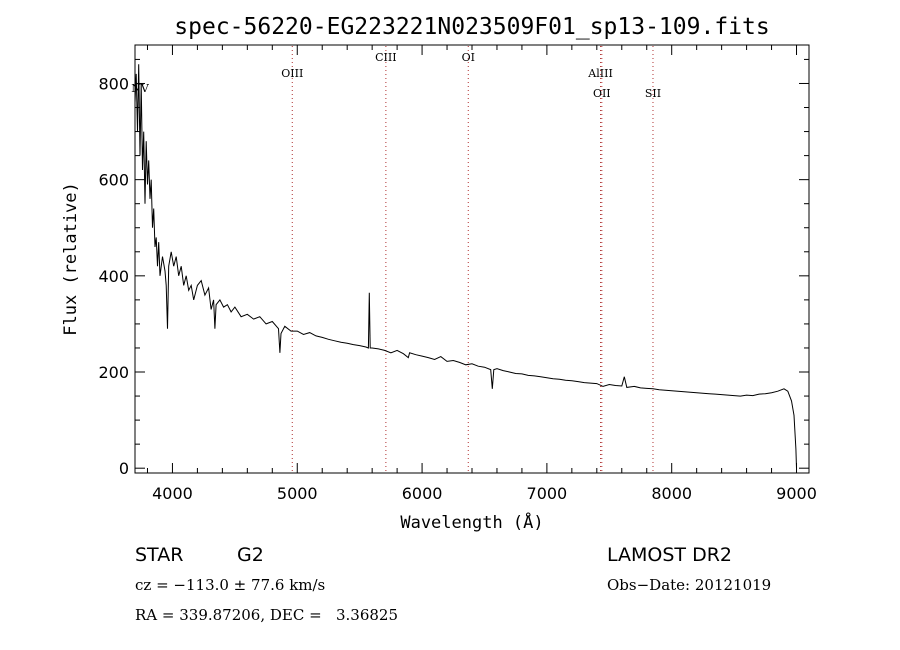 The width and height of the screenshot is (900, 650). What do you see at coordinates (796, 493) in the screenshot?
I see `x-tick-label: 9000` at bounding box center [796, 493].